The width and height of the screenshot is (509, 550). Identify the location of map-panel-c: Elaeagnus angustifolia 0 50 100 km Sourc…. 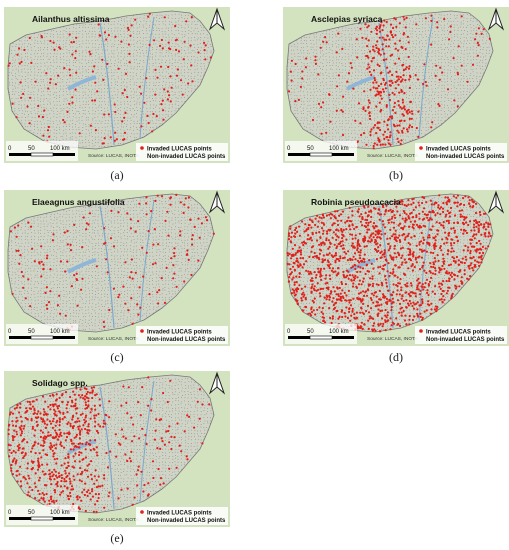
(117, 268).